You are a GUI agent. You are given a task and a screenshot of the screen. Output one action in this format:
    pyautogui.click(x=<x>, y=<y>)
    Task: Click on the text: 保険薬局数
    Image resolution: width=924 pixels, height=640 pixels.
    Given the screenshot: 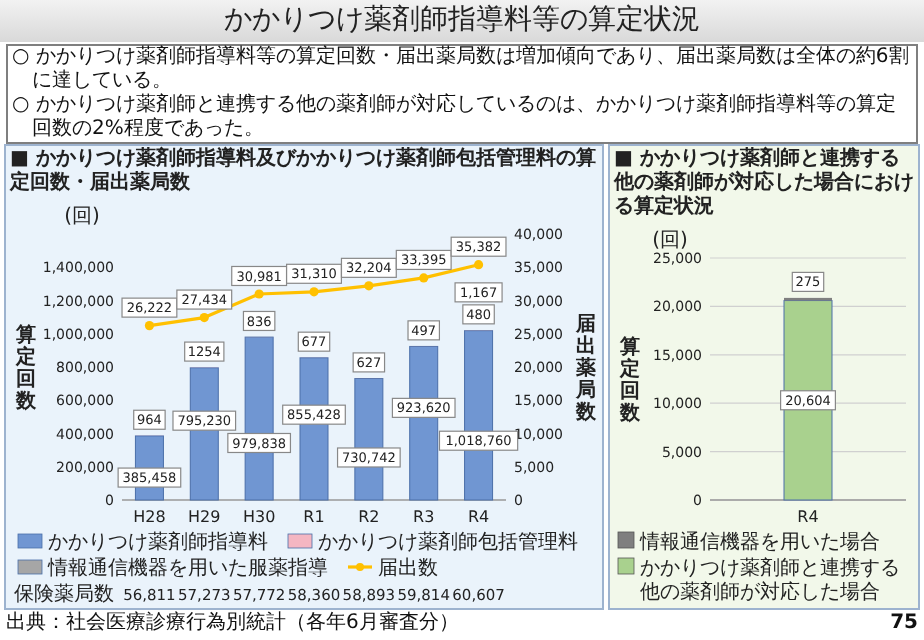 What is the action you would take?
    pyautogui.click(x=64, y=594)
    